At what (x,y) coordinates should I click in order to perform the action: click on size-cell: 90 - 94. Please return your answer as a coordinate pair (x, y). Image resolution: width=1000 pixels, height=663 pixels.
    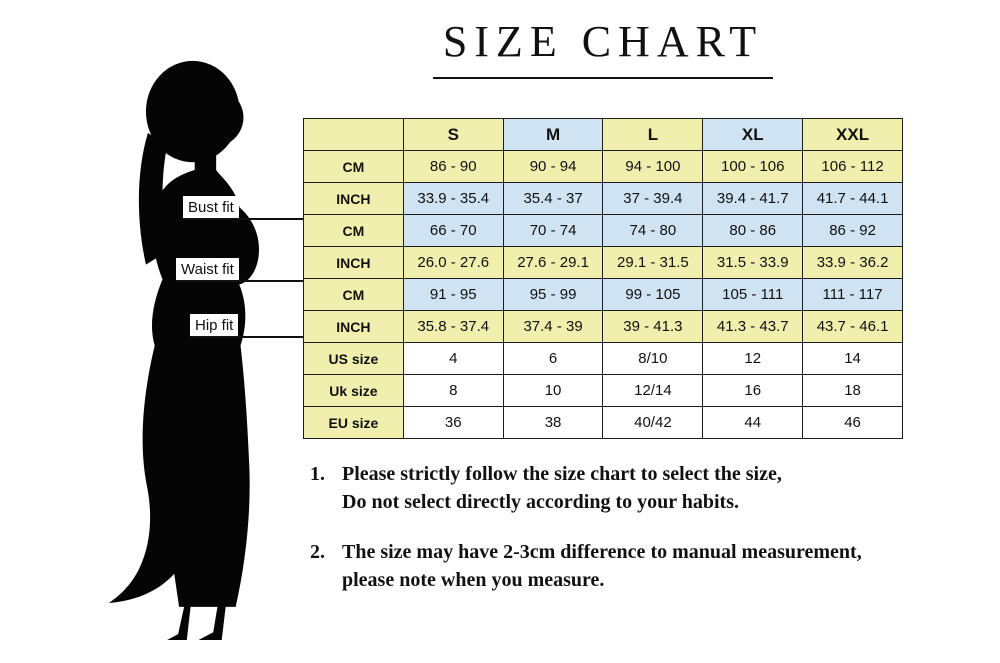
    Looking at the image, I should click on (553, 166).